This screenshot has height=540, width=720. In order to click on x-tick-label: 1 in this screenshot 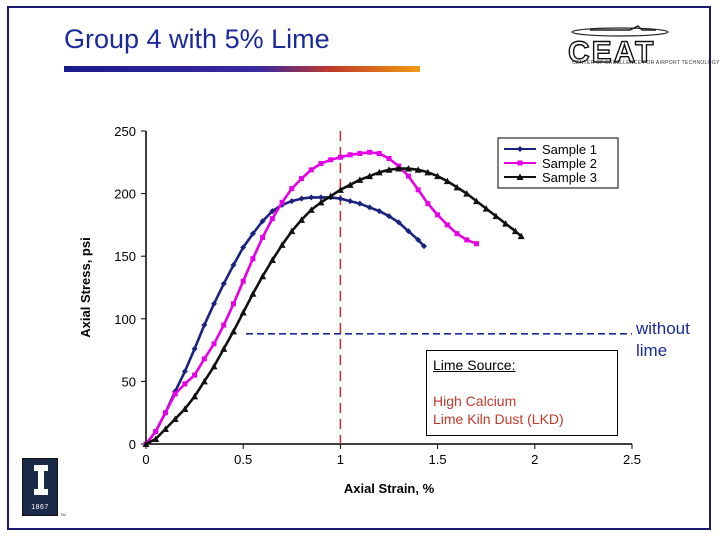, I will do `click(340, 459)`.